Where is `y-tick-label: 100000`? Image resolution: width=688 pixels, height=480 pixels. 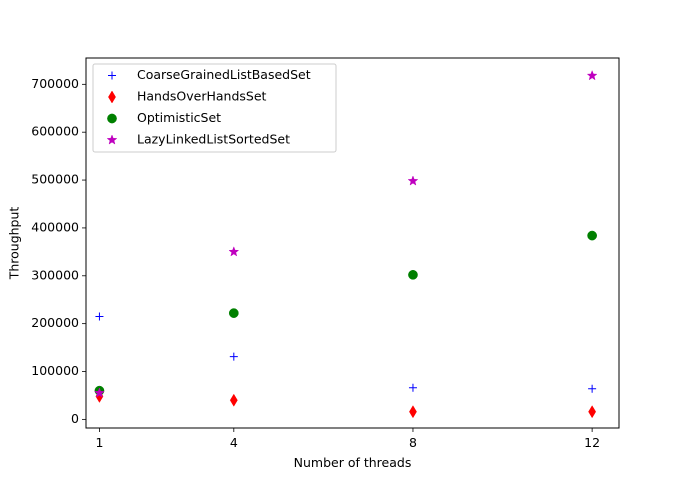
y-tick-label: 100000 is located at coordinates (55, 370).